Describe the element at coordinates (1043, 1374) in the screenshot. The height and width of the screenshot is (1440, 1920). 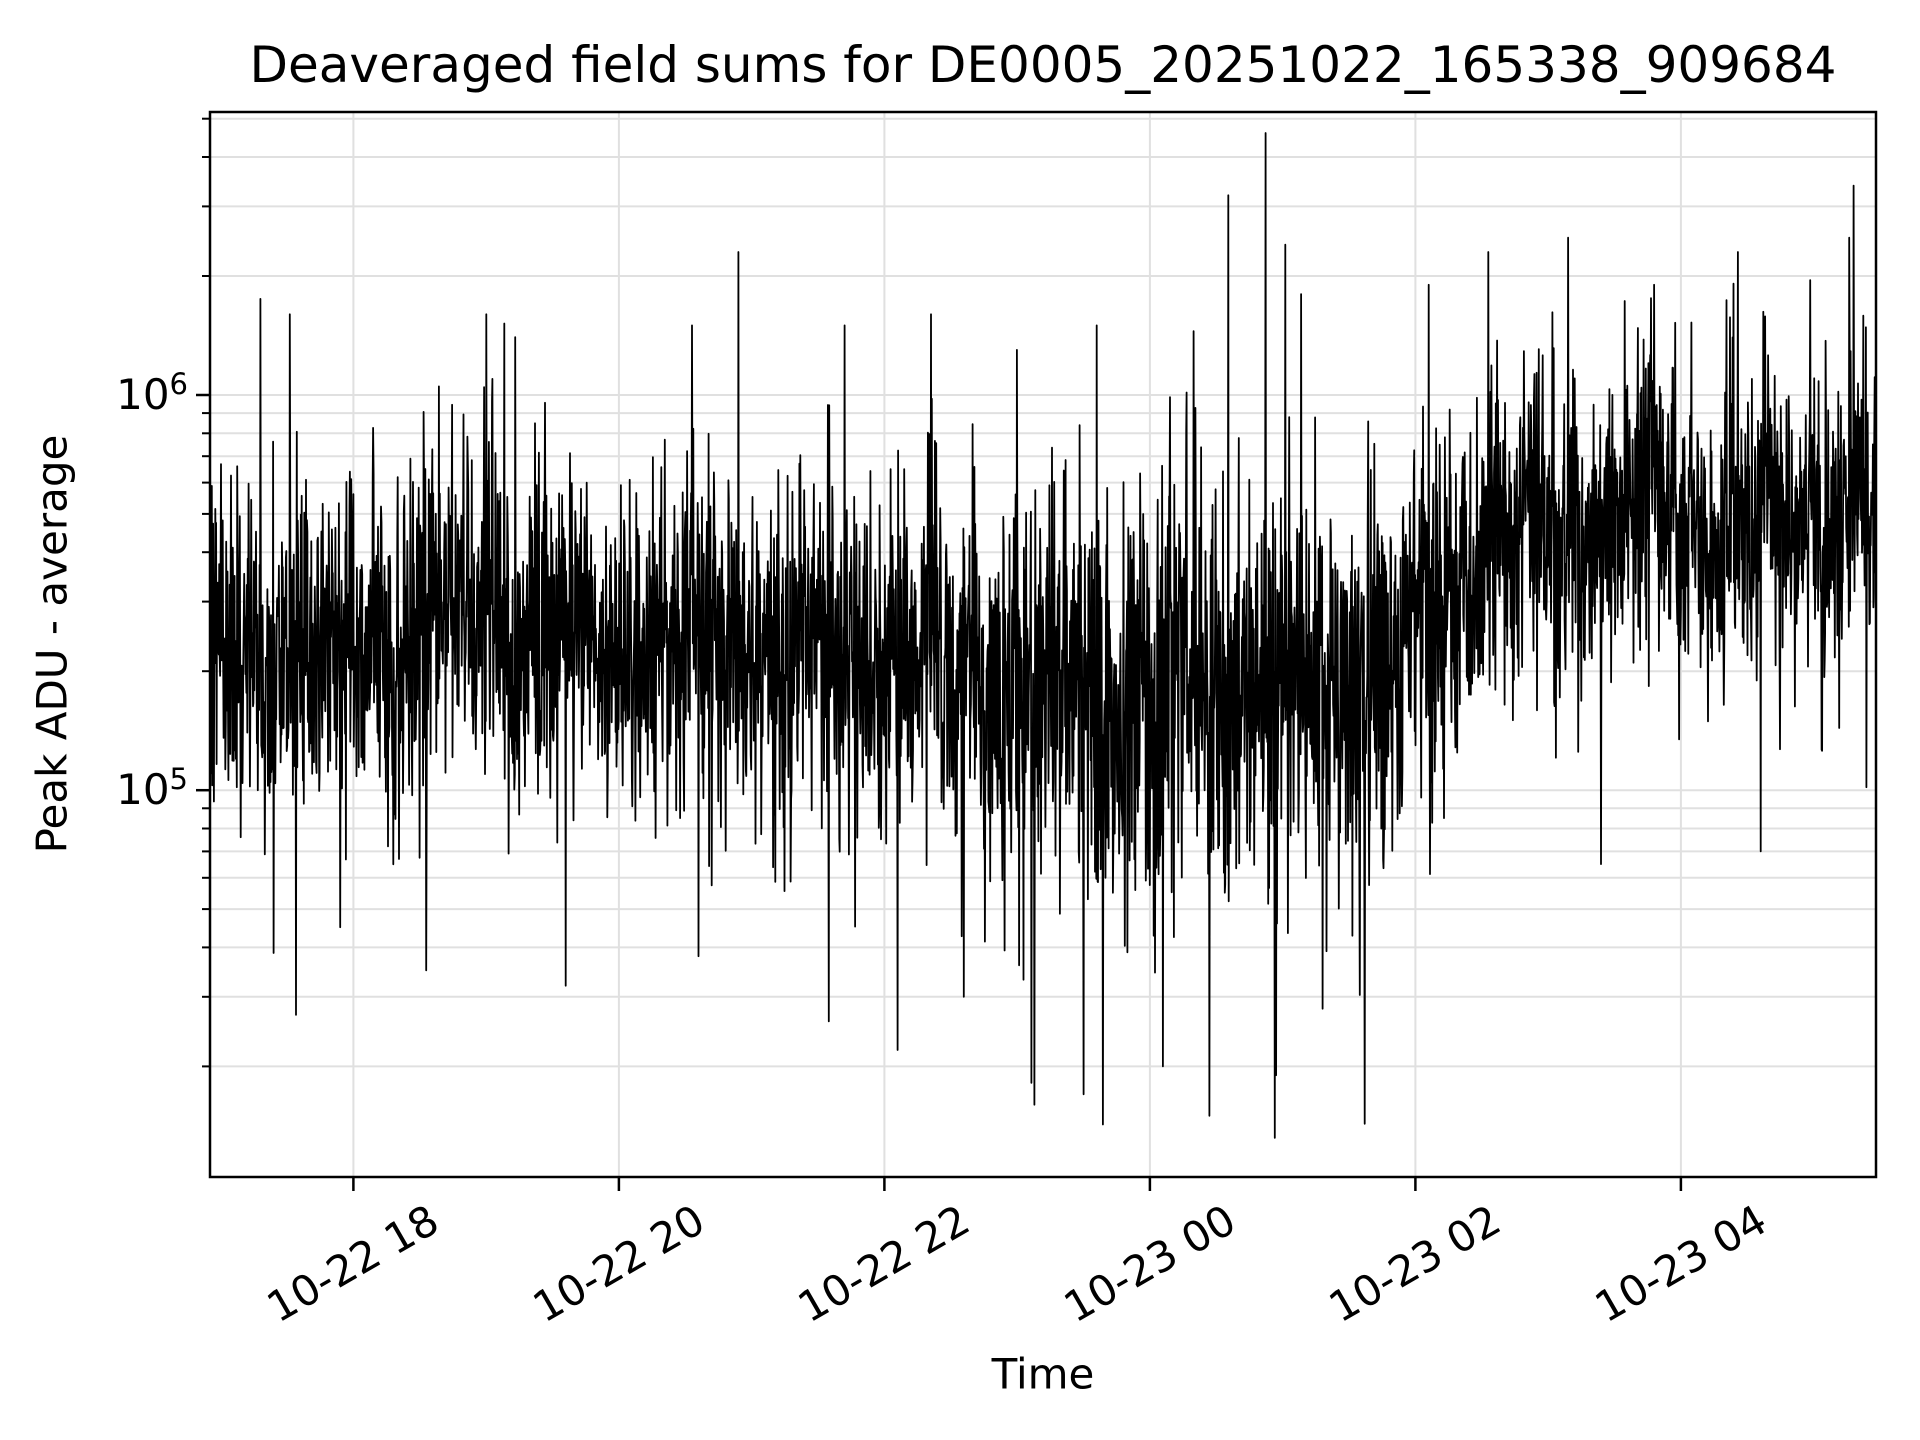
I see `x-axis-label: Time` at that location.